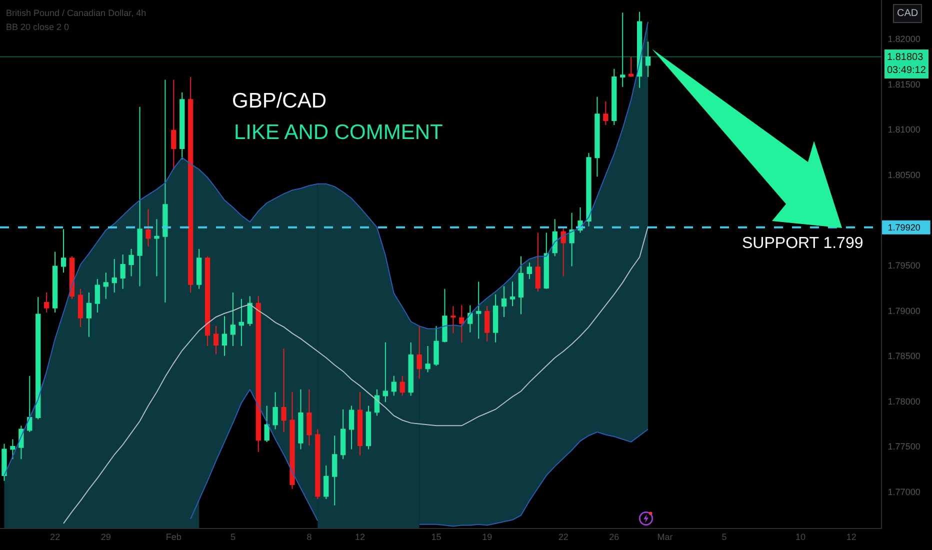  Describe the element at coordinates (904, 311) in the screenshot. I see `y-tick-label: 1.79000` at that location.